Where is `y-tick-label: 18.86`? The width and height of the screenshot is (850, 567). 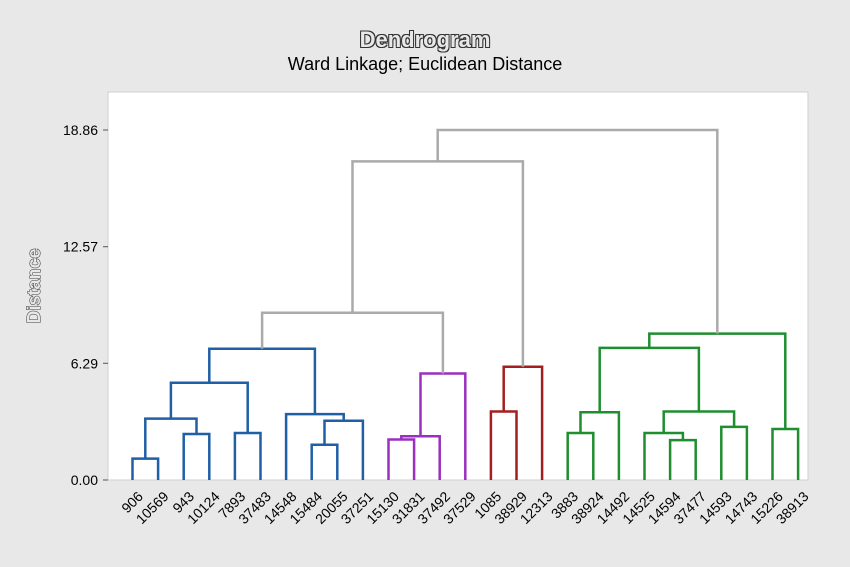
y-tick-label: 18.86 is located at coordinates (80, 130).